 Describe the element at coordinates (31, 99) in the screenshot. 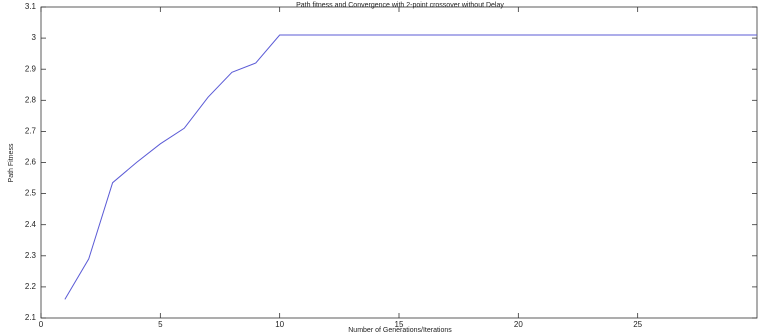

I see `y-tick-label: 2.8` at that location.